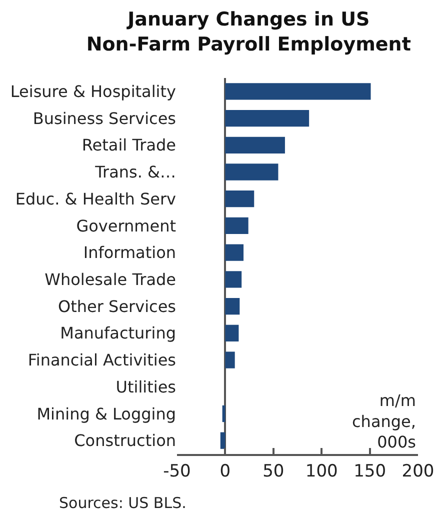 This screenshot has width=444, height=514. I want to click on y-tick-label: Financial Activities, so click(102, 360).